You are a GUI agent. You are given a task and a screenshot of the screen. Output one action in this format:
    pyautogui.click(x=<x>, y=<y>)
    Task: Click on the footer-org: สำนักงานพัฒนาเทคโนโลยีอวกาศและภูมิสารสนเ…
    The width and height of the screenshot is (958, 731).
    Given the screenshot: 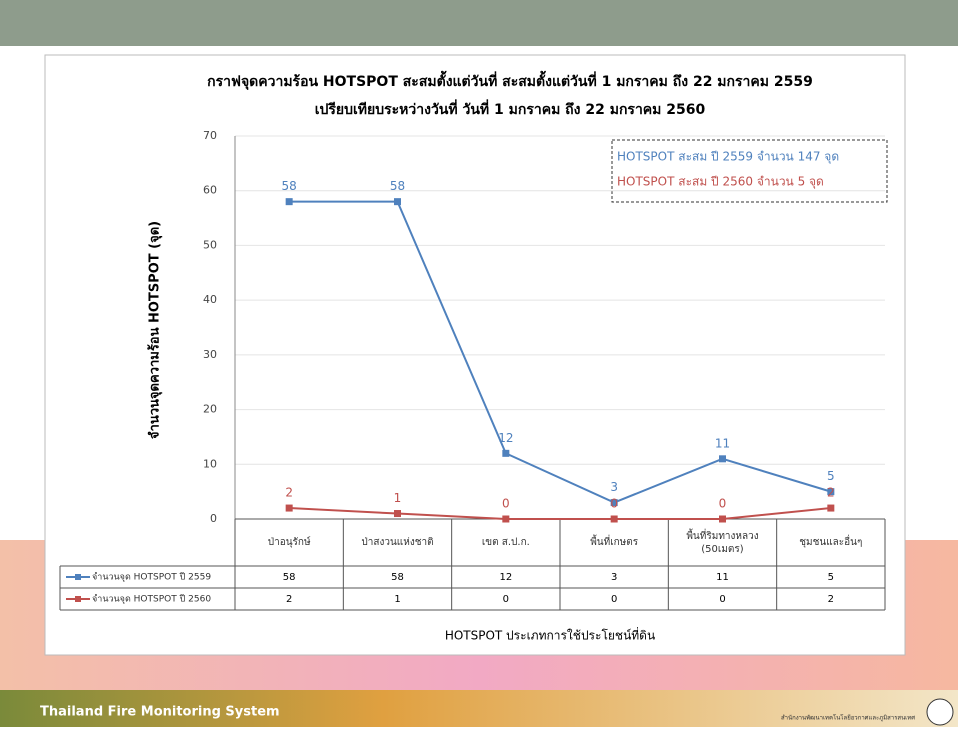 What is the action you would take?
    pyautogui.click(x=848, y=718)
    